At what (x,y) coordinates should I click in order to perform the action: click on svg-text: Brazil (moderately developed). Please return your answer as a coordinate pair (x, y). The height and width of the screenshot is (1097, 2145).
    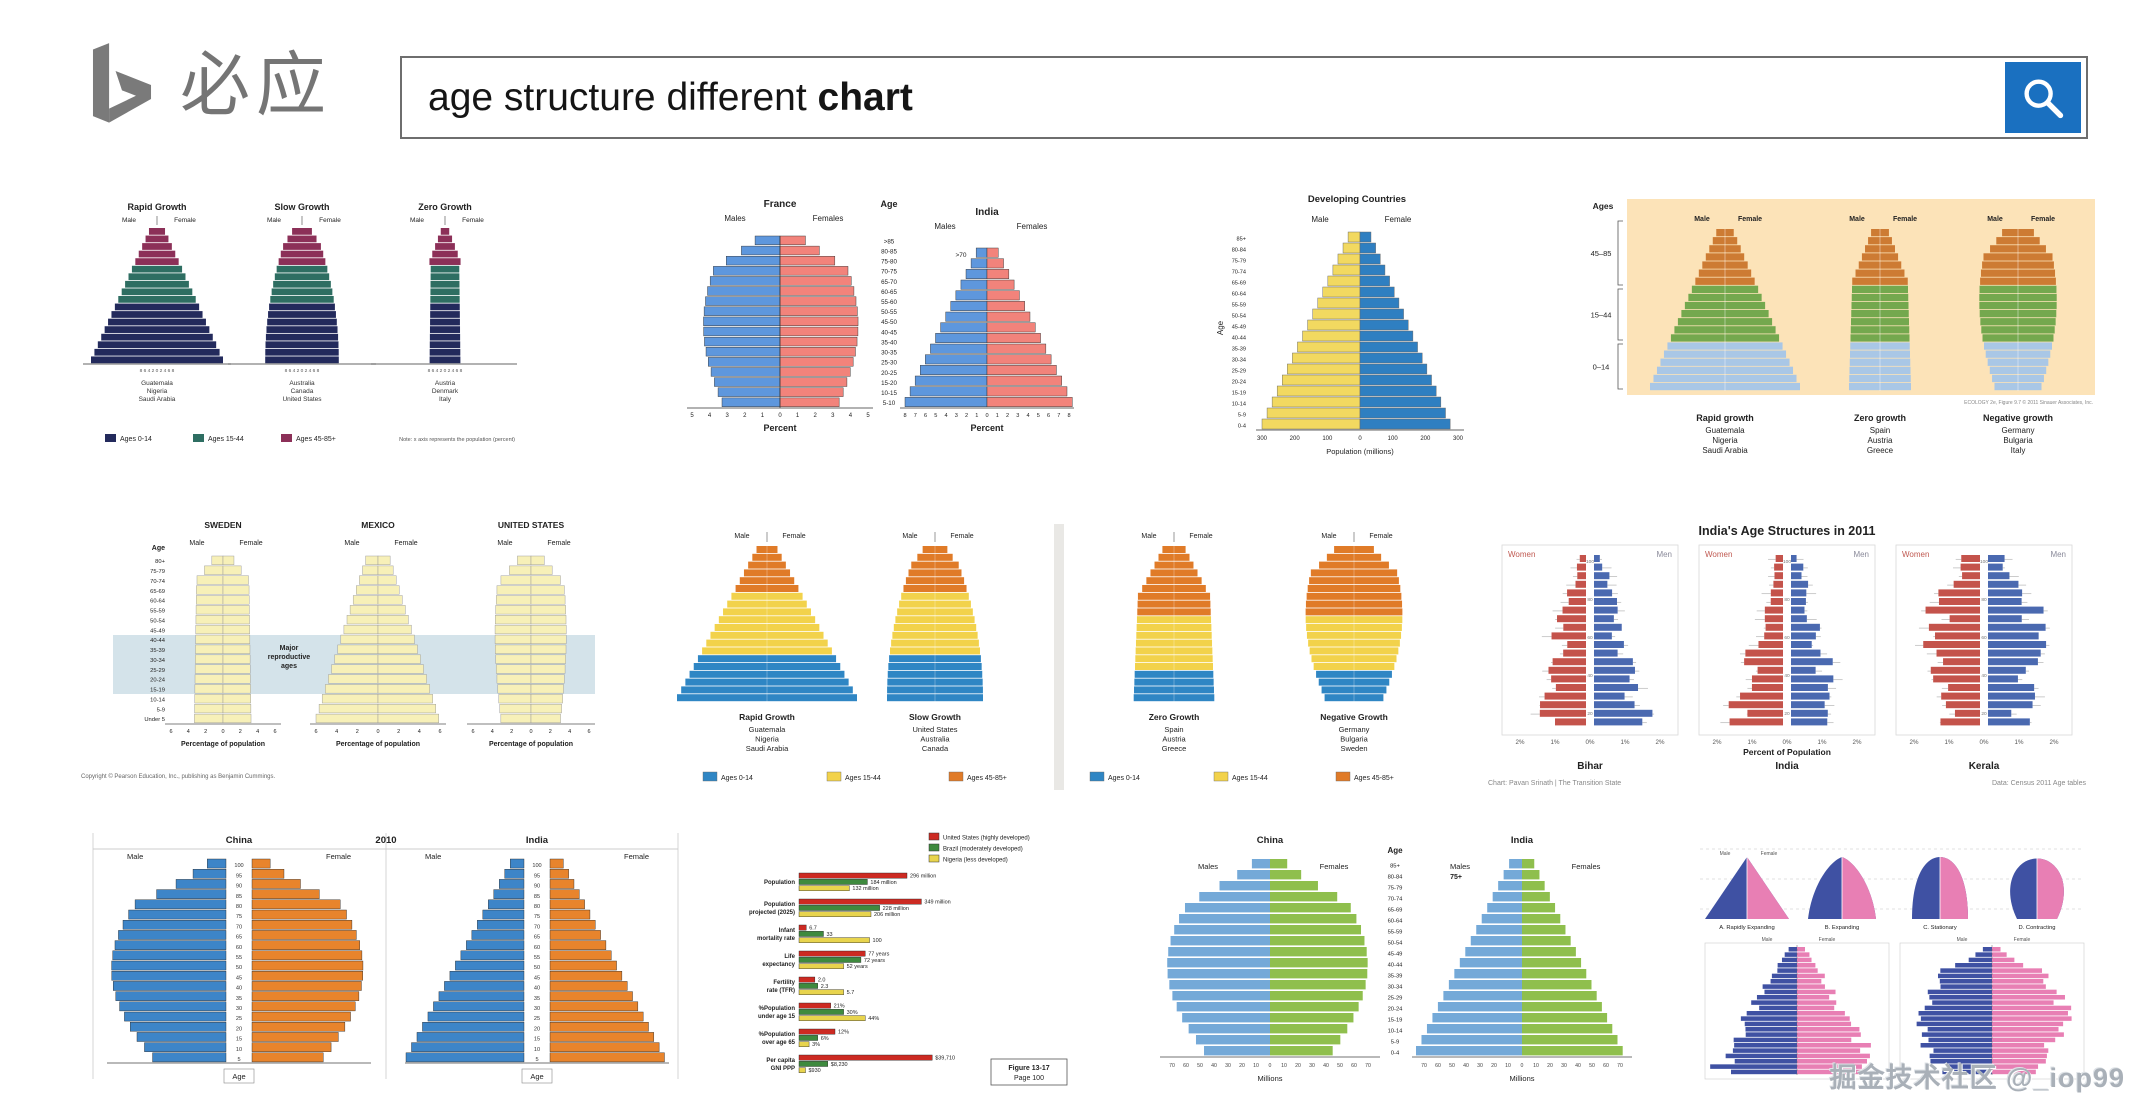
    Looking at the image, I should click on (983, 850).